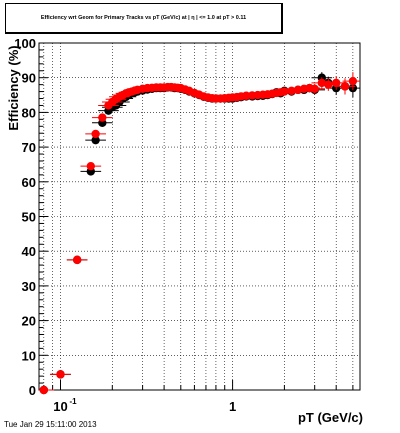  I want to click on y-tick-label: 80, so click(29, 112).